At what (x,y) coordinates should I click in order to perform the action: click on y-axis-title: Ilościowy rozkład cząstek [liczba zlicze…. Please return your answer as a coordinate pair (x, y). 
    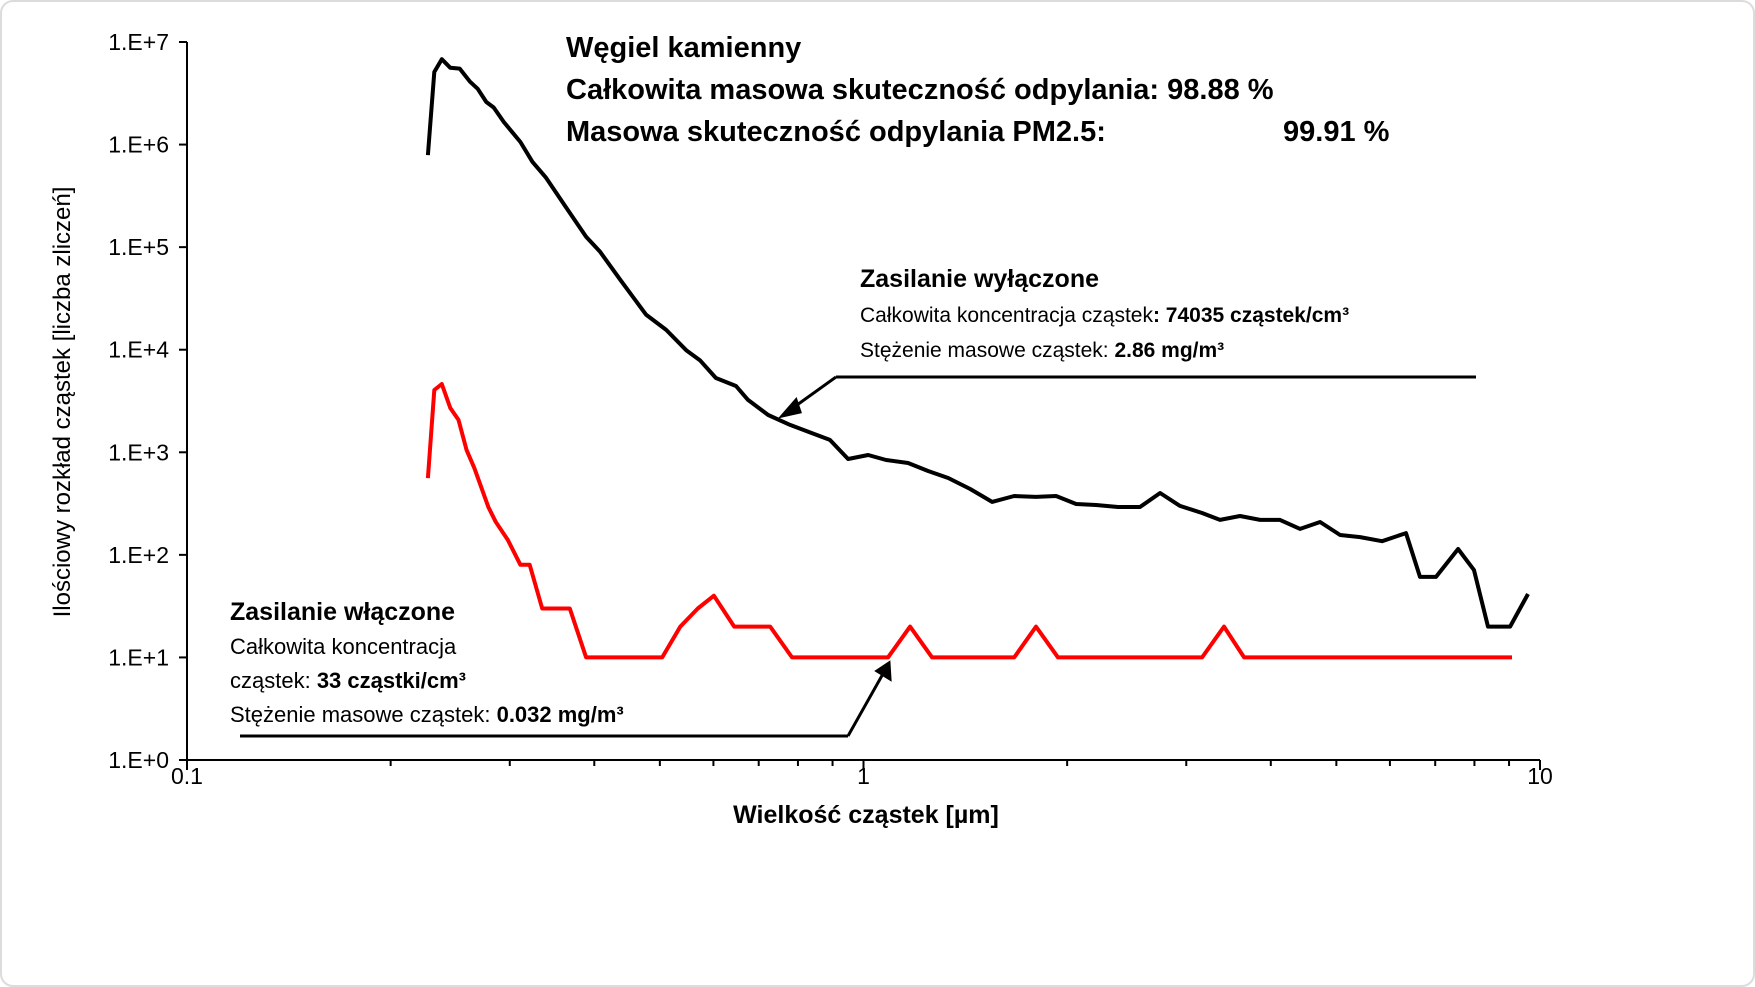
    Looking at the image, I should click on (62, 402).